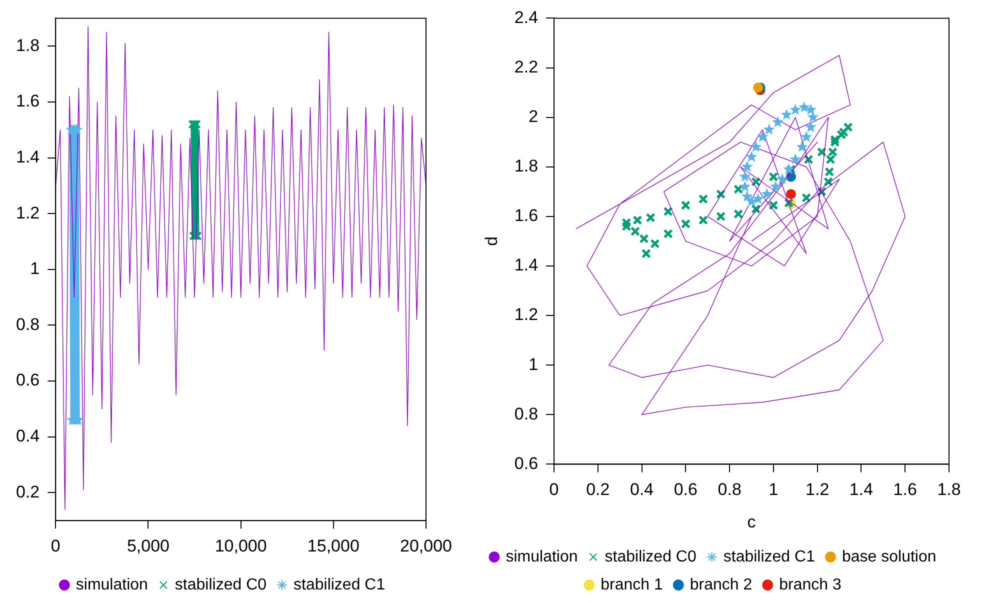  I want to click on x-tick-label: 0.6, so click(686, 490).